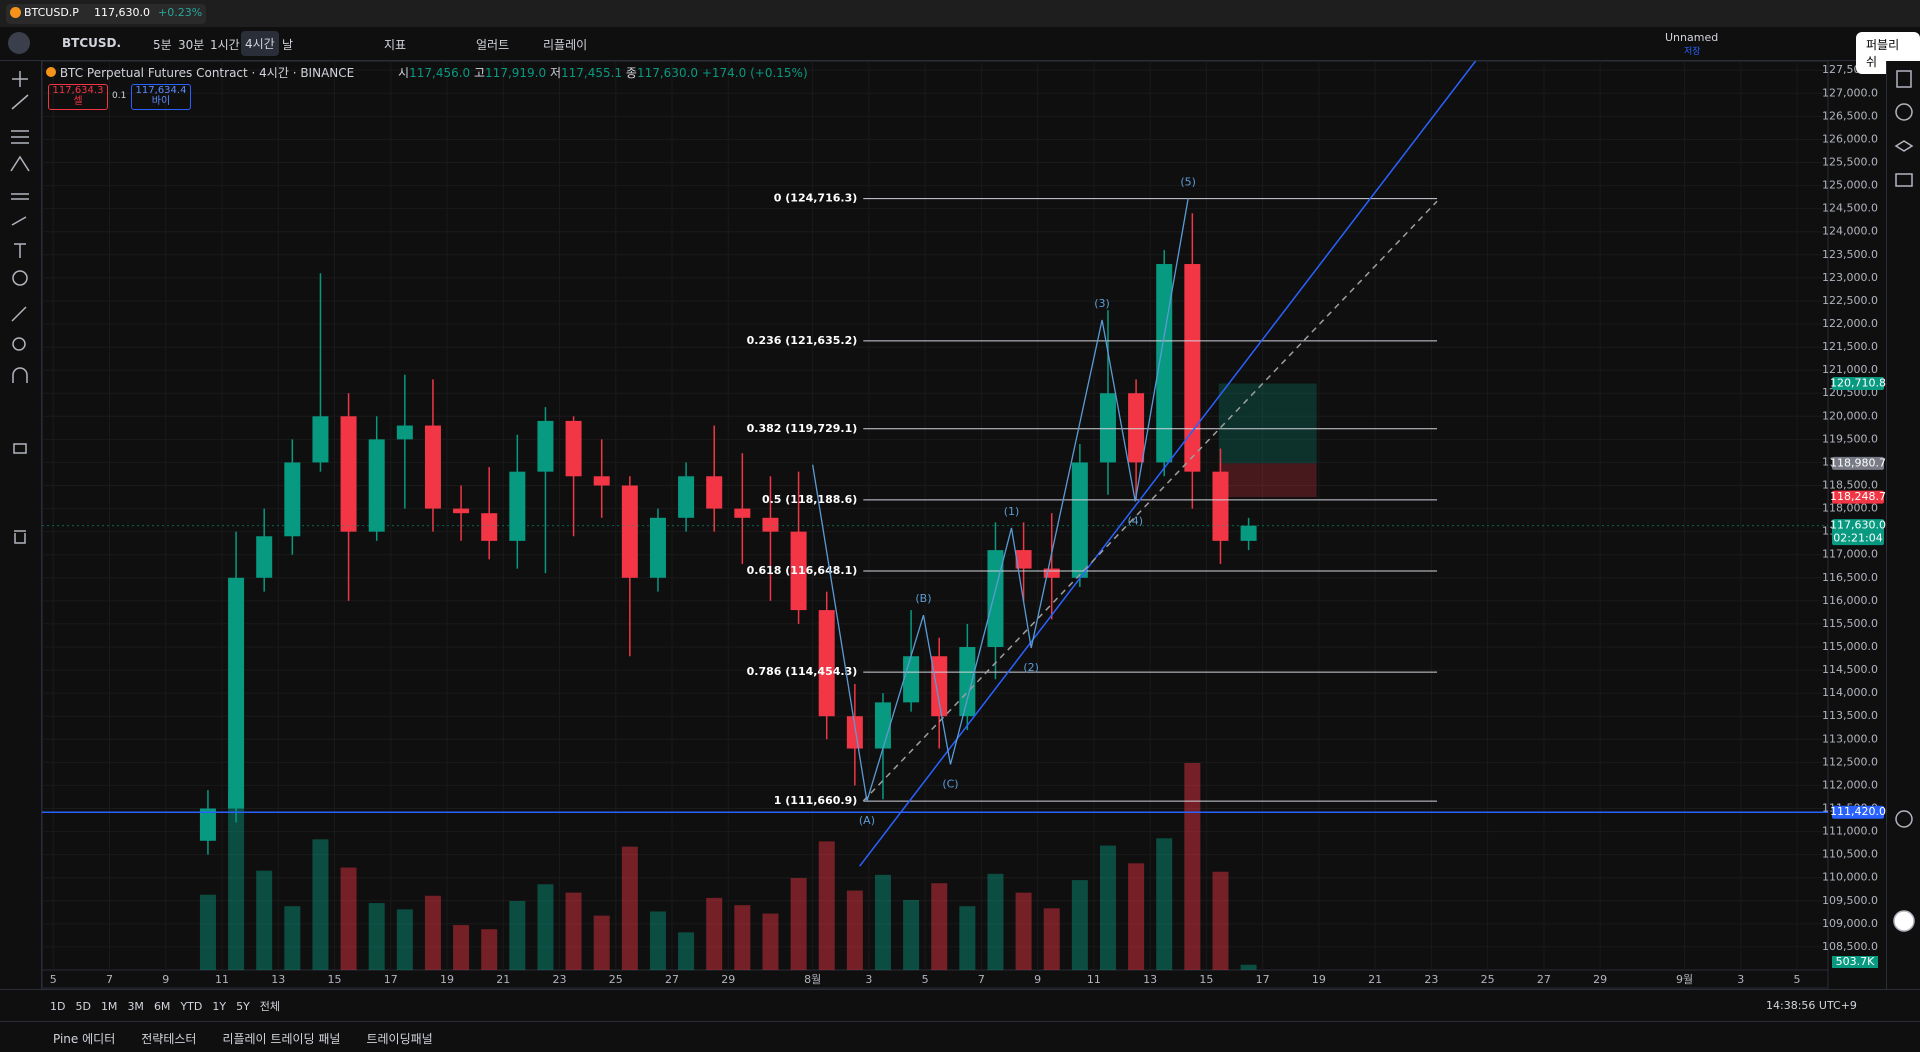  Describe the element at coordinates (1692, 52) in the screenshot. I see `save-state: 저장` at that location.